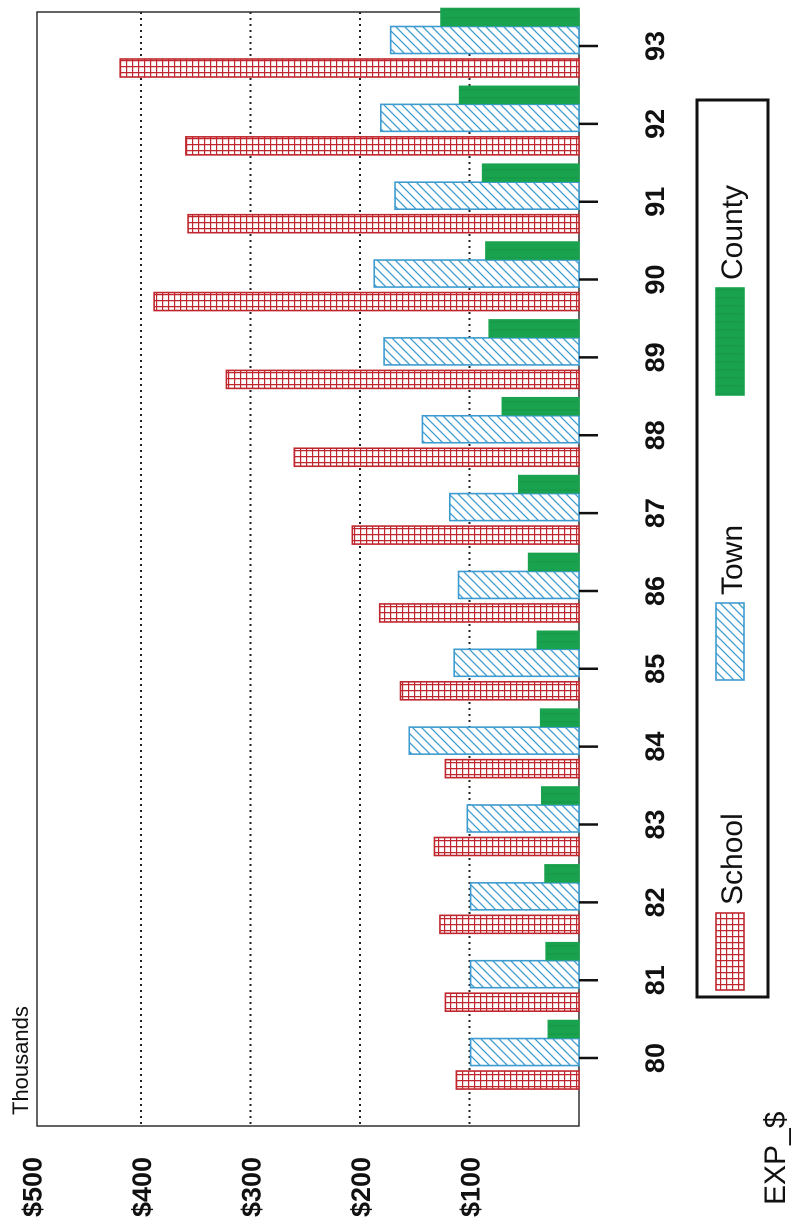 This screenshot has width=798, height=1223. What do you see at coordinates (655, 824) in the screenshot?
I see `category-label: 83` at bounding box center [655, 824].